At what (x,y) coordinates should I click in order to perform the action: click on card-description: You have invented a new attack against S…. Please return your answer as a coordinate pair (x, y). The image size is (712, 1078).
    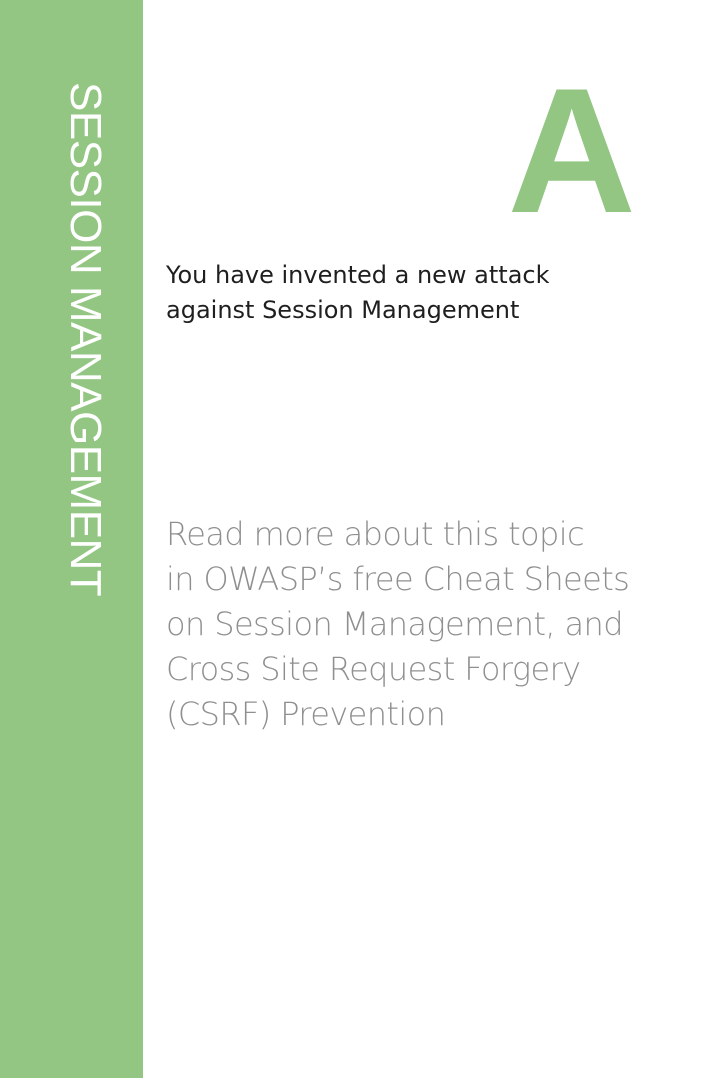
    Looking at the image, I should click on (406, 293).